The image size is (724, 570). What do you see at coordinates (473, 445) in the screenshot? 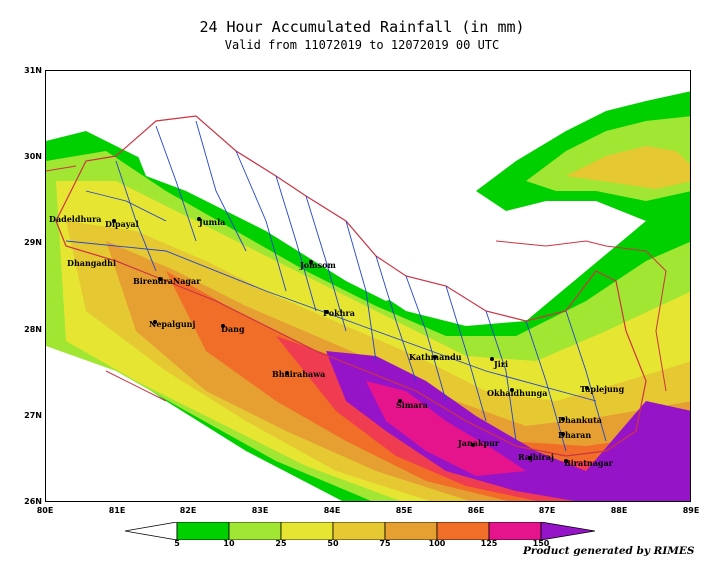
I see `city-dot-janakpur` at bounding box center [473, 445].